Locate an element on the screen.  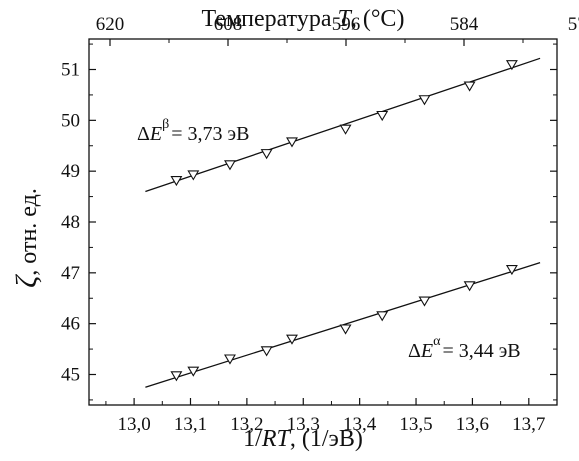
top-axis-title-suffix: , (°C) is located at coordinates (378, 19).